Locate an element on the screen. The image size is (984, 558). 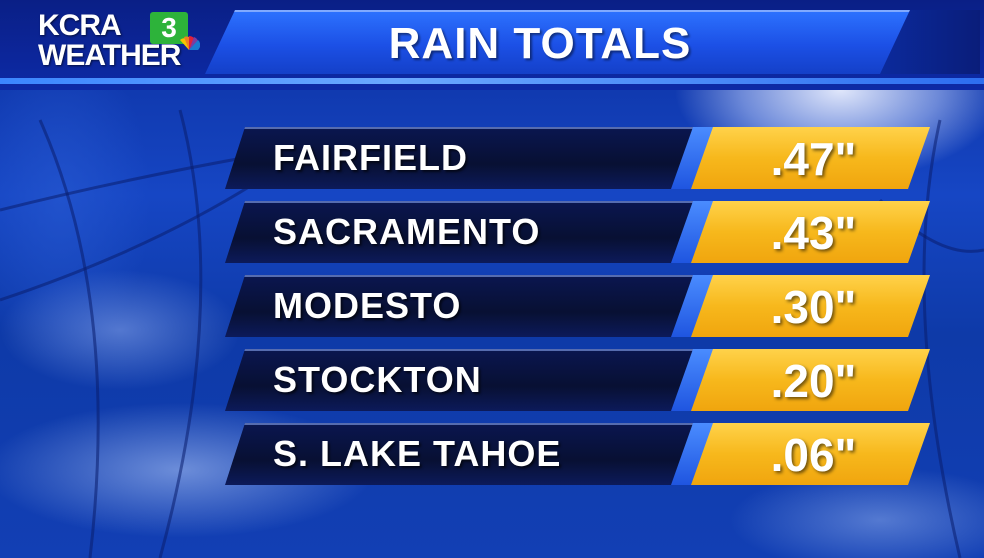
rain-row-fairfield: FAIRFIELD .47" is located at coordinates (577, 158).